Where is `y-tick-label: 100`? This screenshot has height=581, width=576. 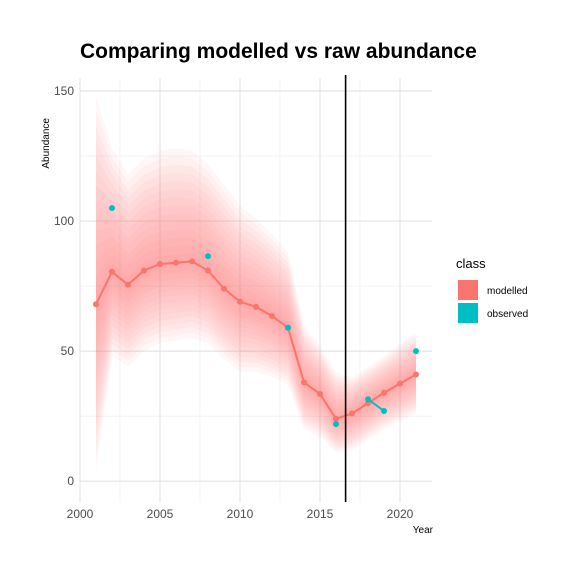 y-tick-label: 100 is located at coordinates (64, 221).